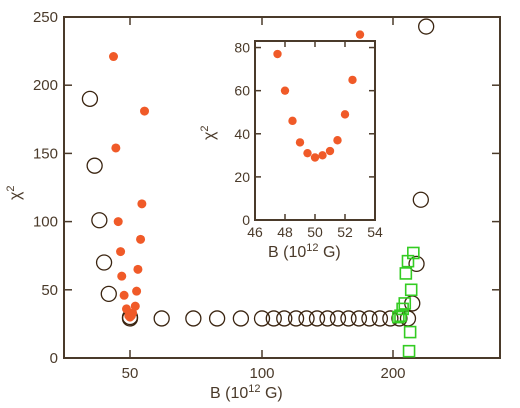 The height and width of the screenshot is (408, 520). I want to click on main-y-tick-label: 200, so click(45, 85).